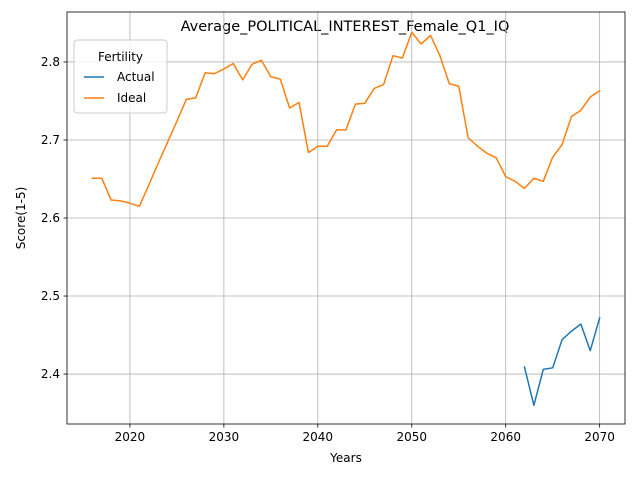  Describe the element at coordinates (562, 361) in the screenshot. I see `series-line-actual` at that location.